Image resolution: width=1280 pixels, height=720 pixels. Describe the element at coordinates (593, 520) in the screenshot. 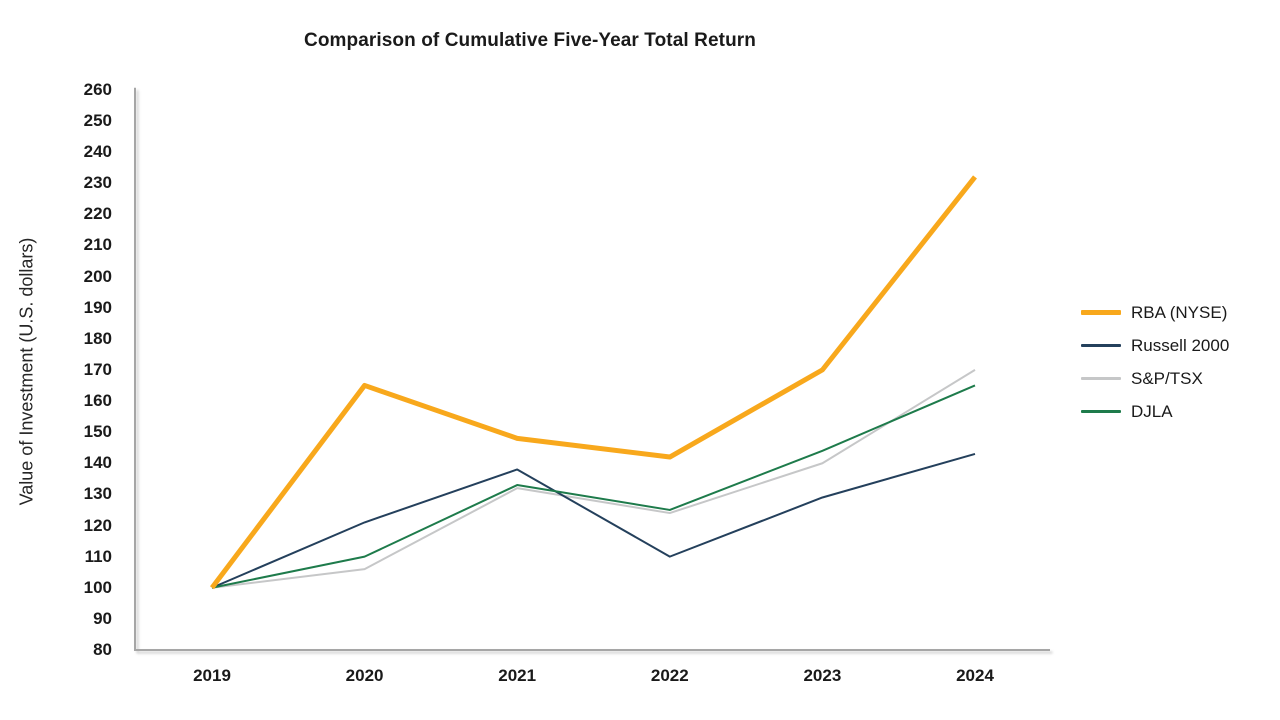

I see `series-line-russell-2000` at that location.